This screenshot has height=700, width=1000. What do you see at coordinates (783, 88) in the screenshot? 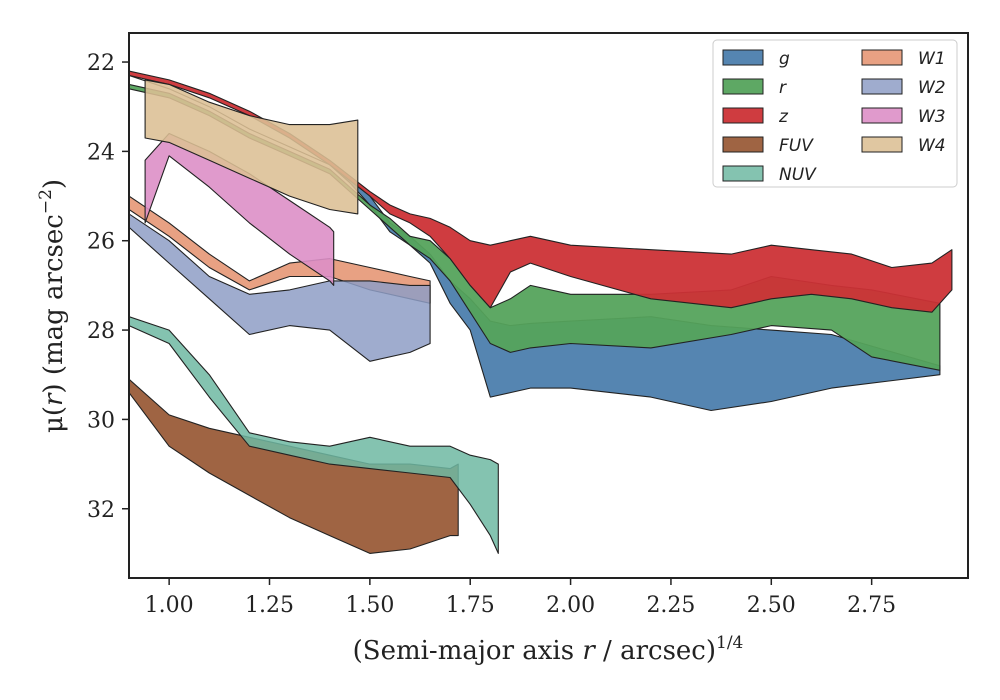
I see `legend-label: r` at bounding box center [783, 88].